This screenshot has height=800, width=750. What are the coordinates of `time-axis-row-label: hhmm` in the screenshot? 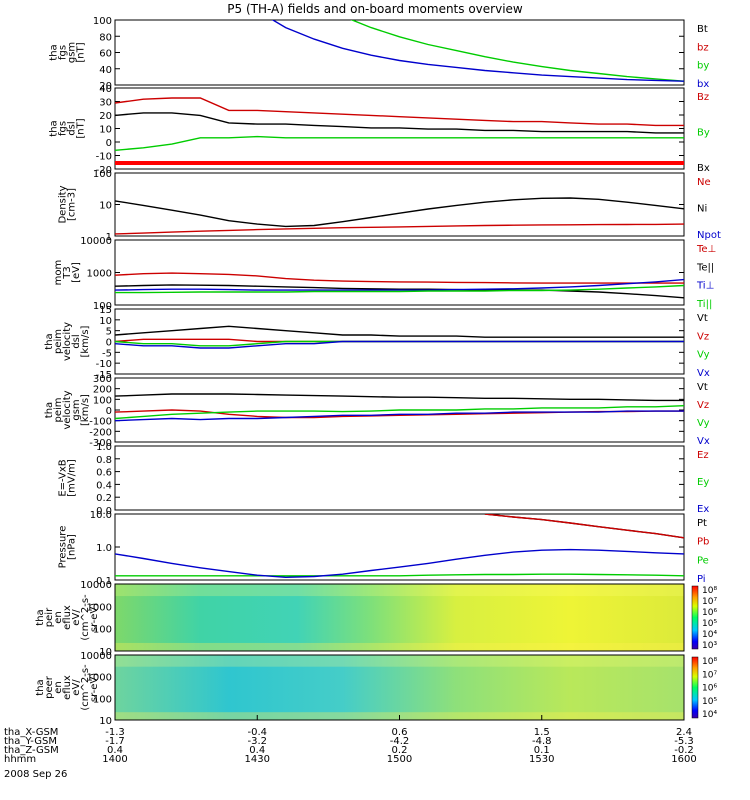 It's located at (20, 759).